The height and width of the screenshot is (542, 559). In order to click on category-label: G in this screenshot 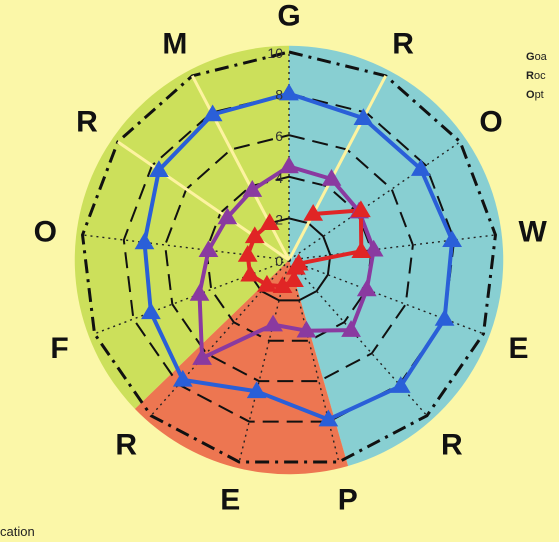, I will do `click(288, 16)`.